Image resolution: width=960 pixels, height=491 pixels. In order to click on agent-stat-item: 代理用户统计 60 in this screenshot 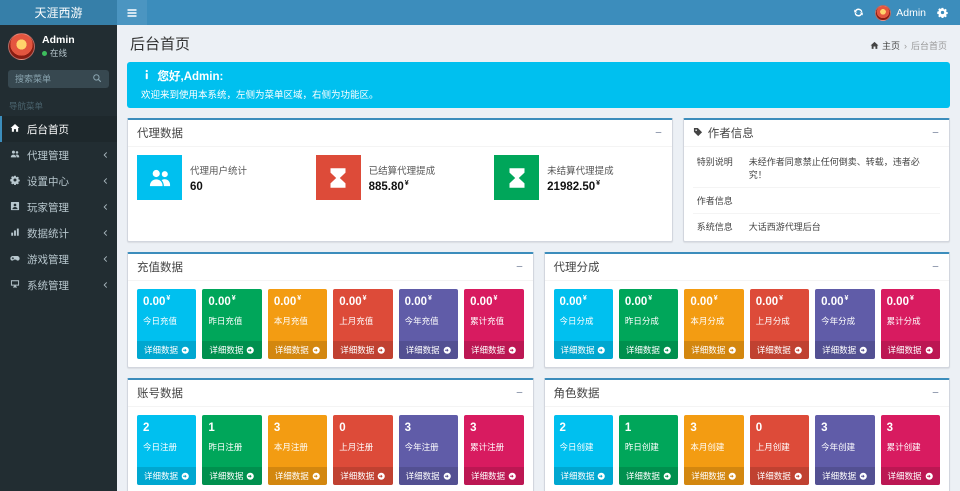, I will do `click(221, 177)`.